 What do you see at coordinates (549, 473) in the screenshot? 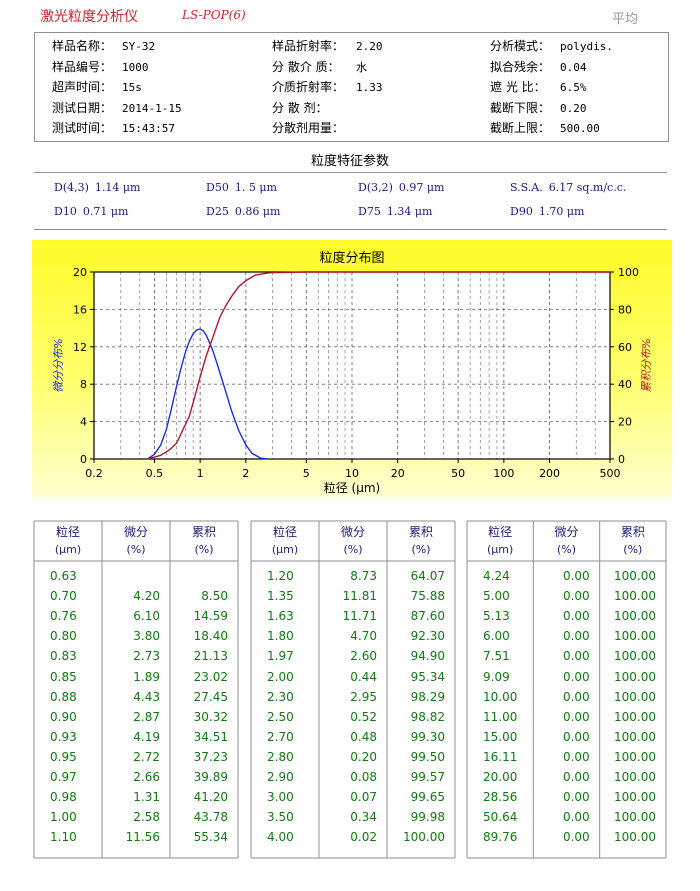
I see `x-tick-label: 200` at bounding box center [549, 473].